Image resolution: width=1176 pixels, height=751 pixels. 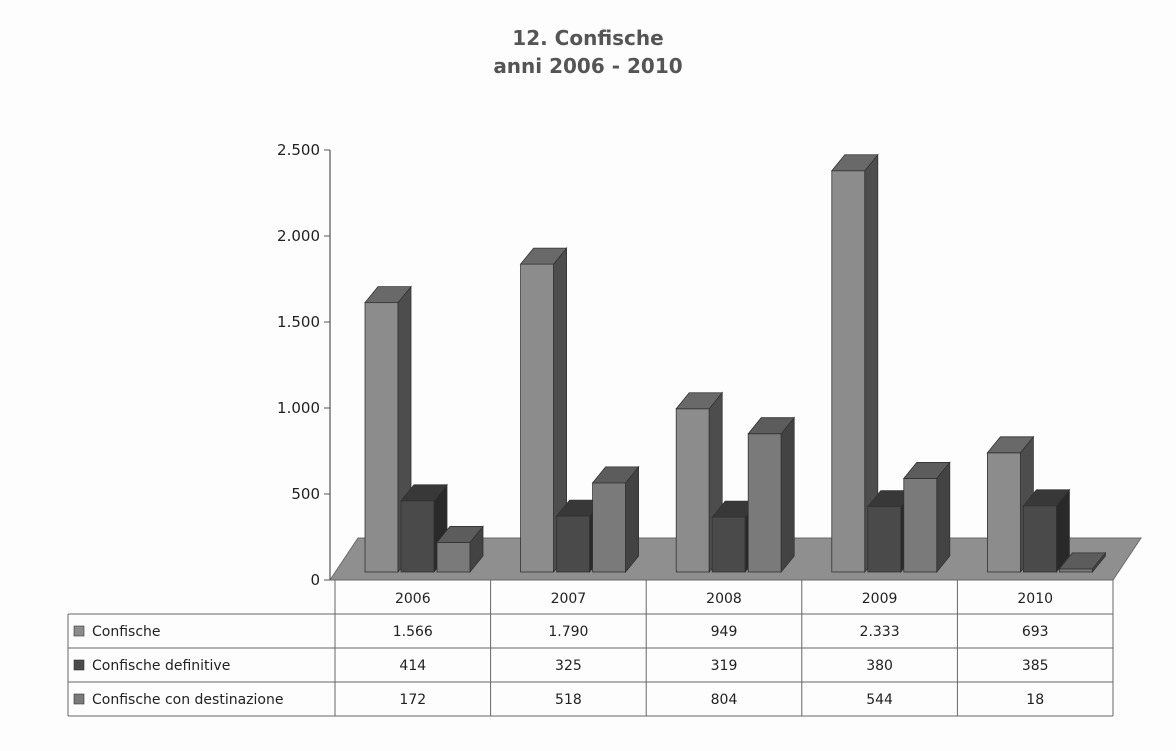 I want to click on data-label: 172, so click(x=412, y=700).